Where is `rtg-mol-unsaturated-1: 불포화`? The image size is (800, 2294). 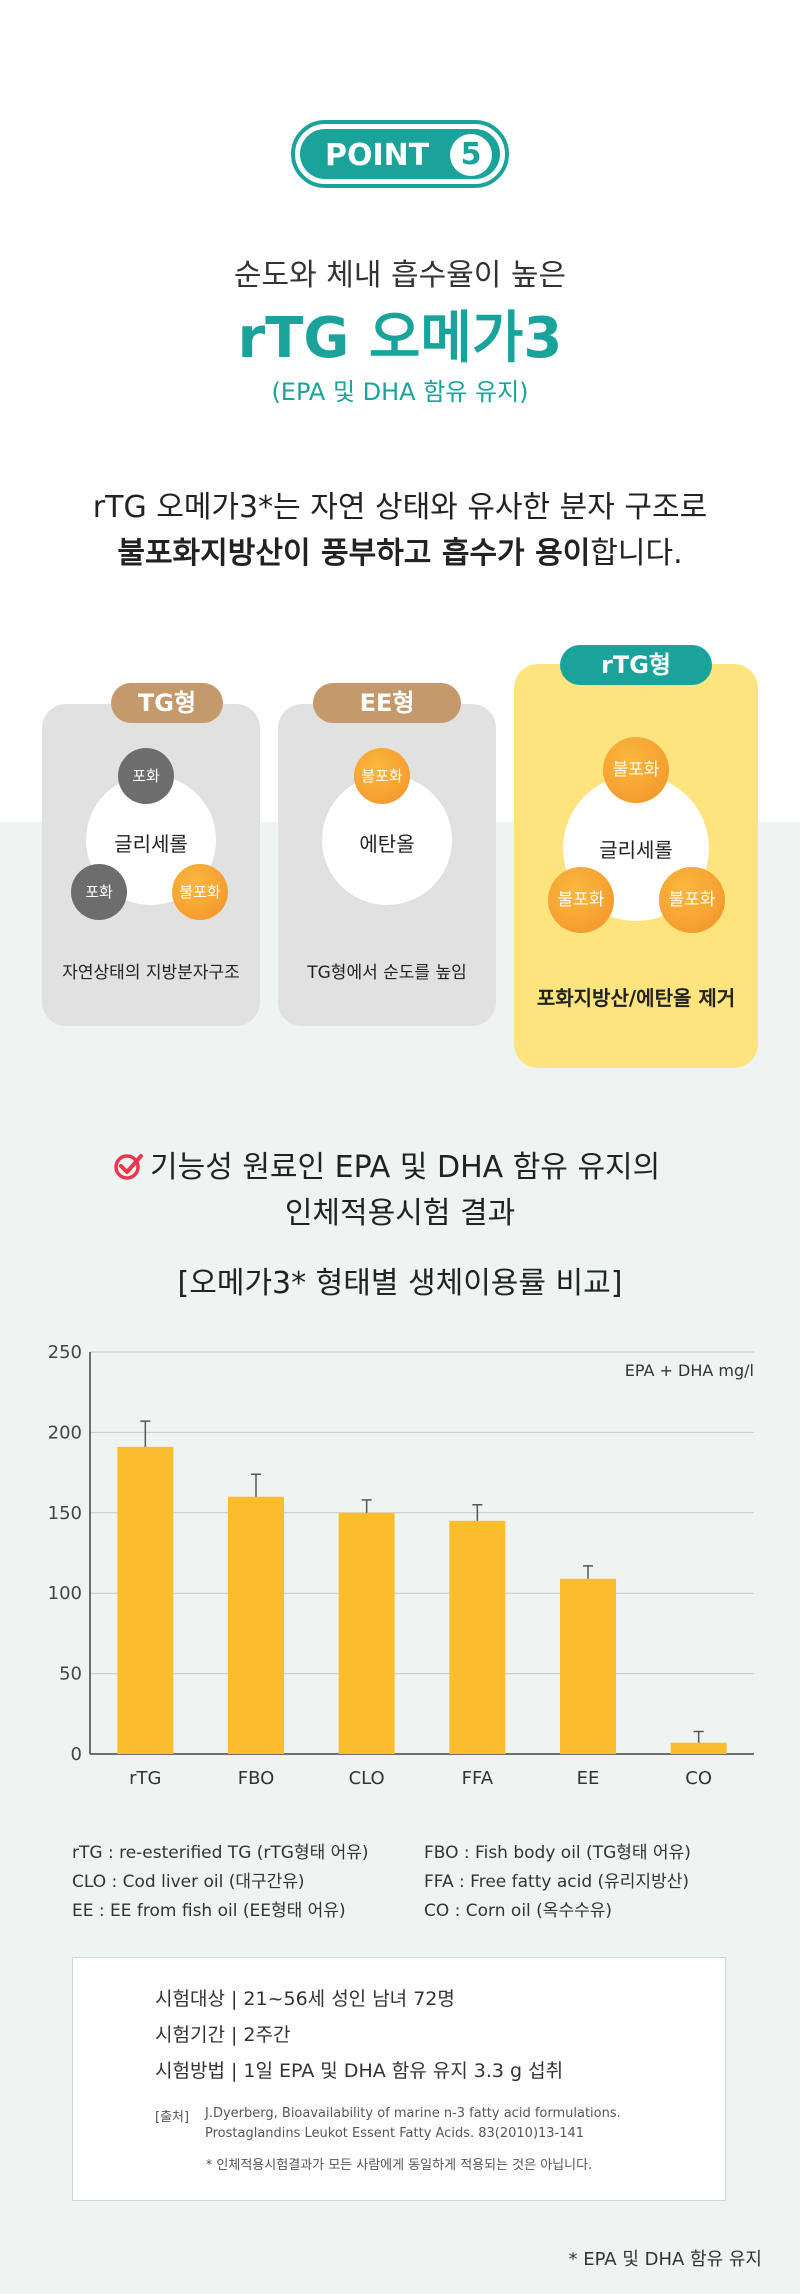 rtg-mol-unsaturated-1: 불포화 is located at coordinates (636, 770).